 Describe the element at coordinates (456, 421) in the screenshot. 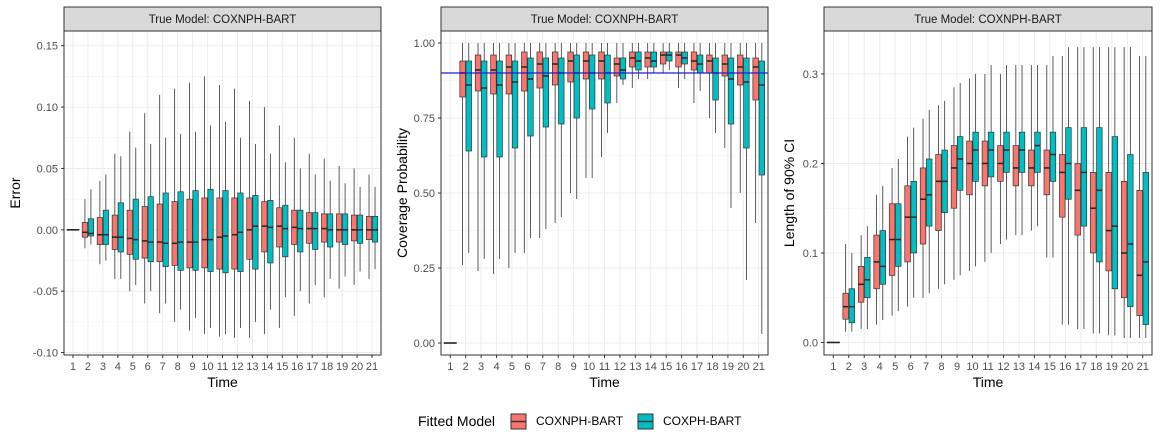

I see `legend-title: Fitted Model` at that location.